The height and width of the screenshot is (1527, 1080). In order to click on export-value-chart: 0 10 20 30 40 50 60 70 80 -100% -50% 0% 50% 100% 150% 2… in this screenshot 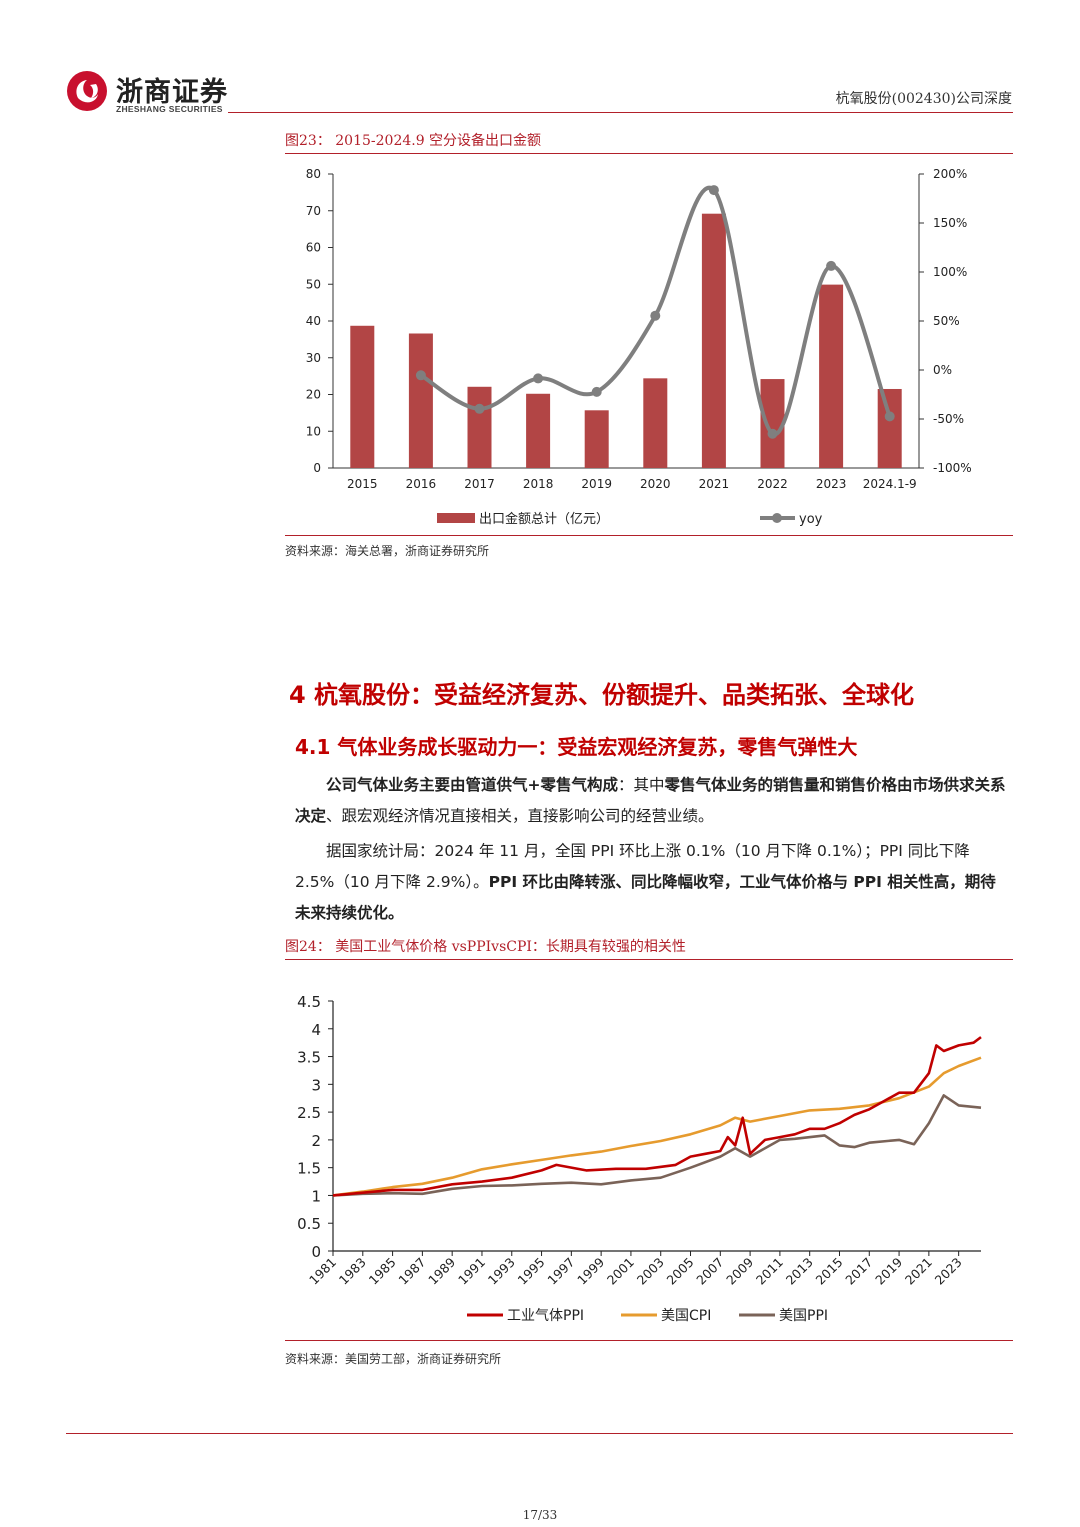, I will do `click(639, 347)`.